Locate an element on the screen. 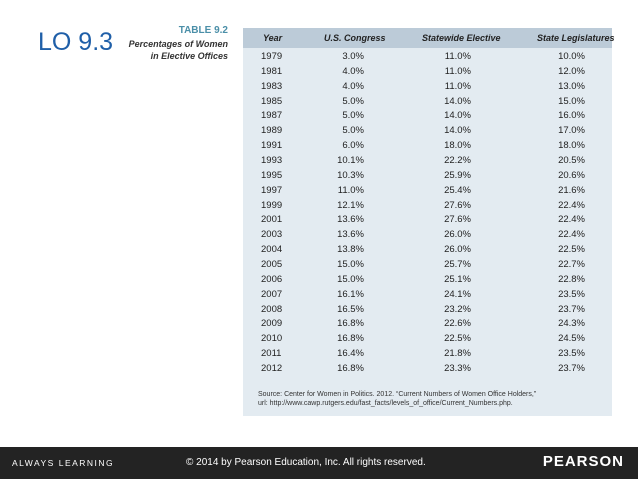 Image resolution: width=638 pixels, height=479 pixels. table-cell: 23.2% is located at coordinates (457, 309).